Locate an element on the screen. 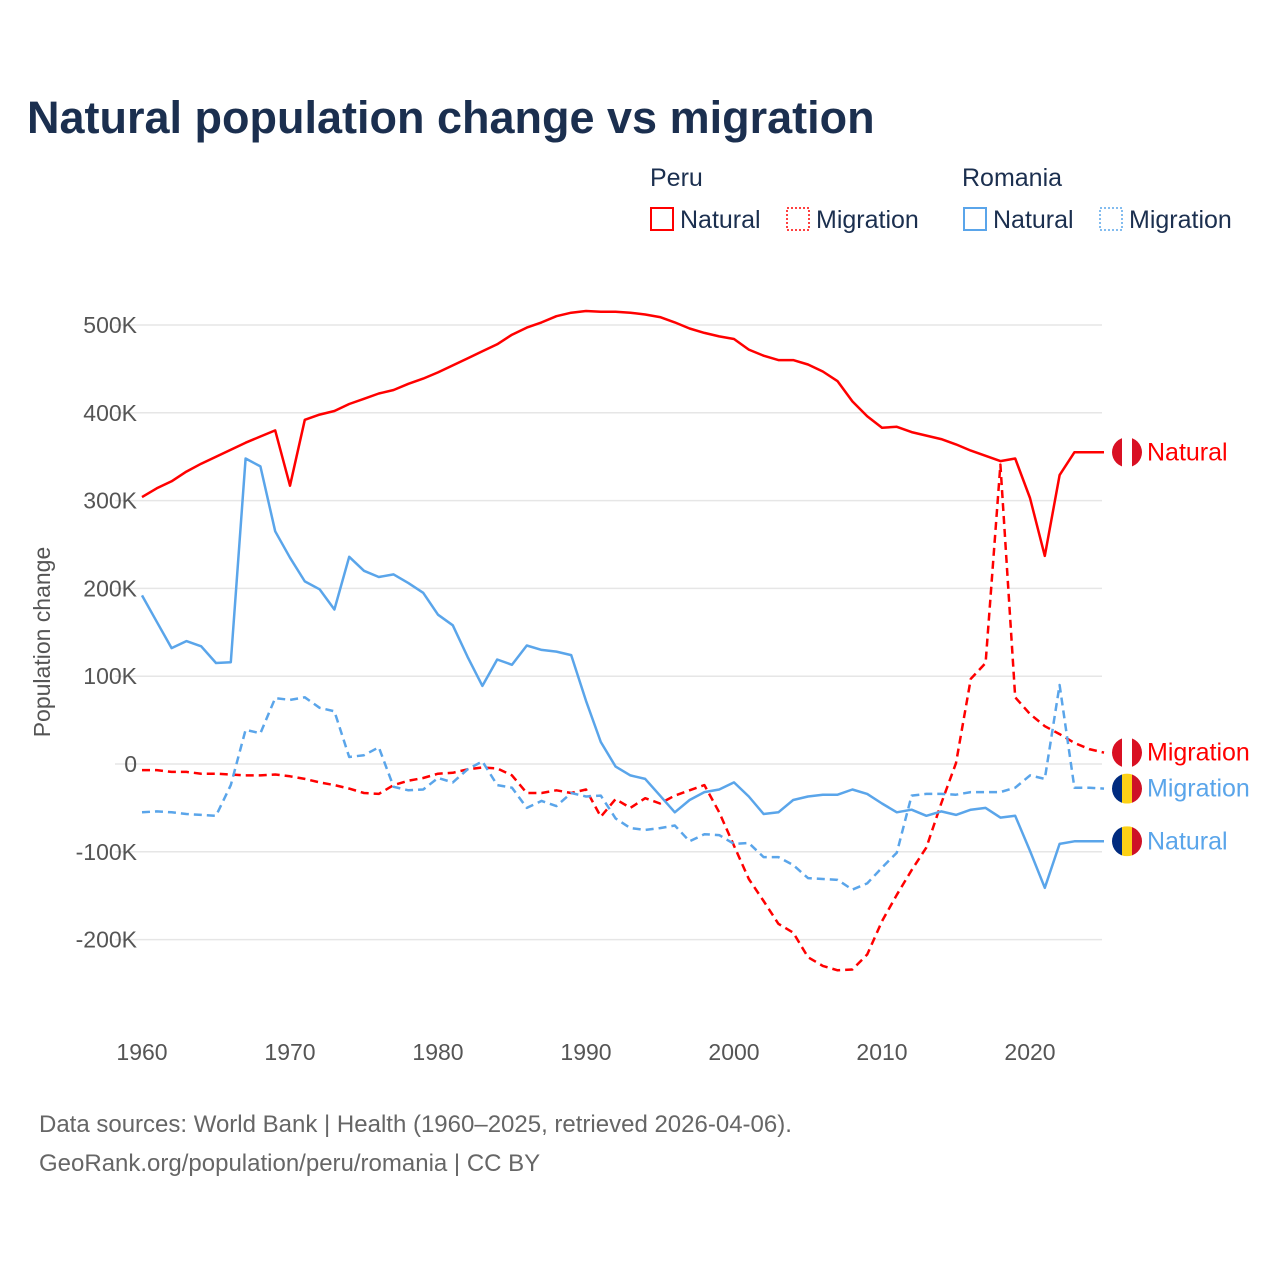 This screenshot has width=1280, height=1280. y-tick-label: -200K is located at coordinates (107, 940).